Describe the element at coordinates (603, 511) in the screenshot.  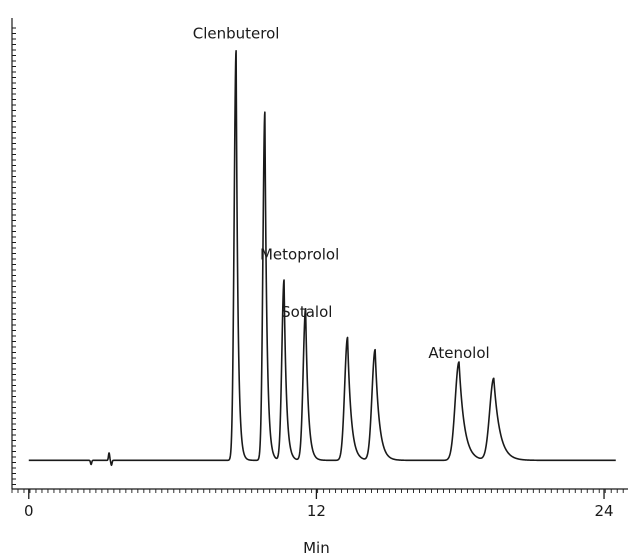
I see `x-tick-label: 24` at that location.